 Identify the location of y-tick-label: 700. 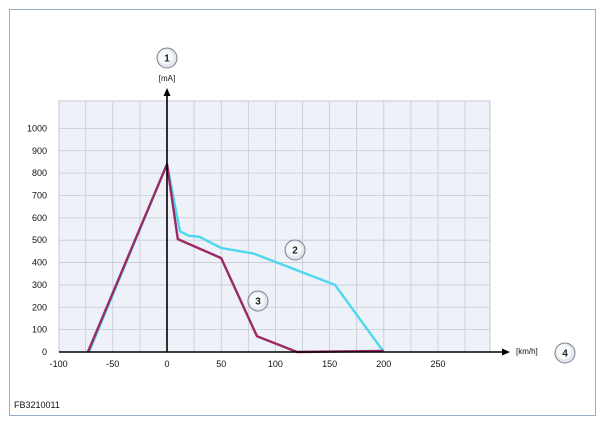
(39, 195).